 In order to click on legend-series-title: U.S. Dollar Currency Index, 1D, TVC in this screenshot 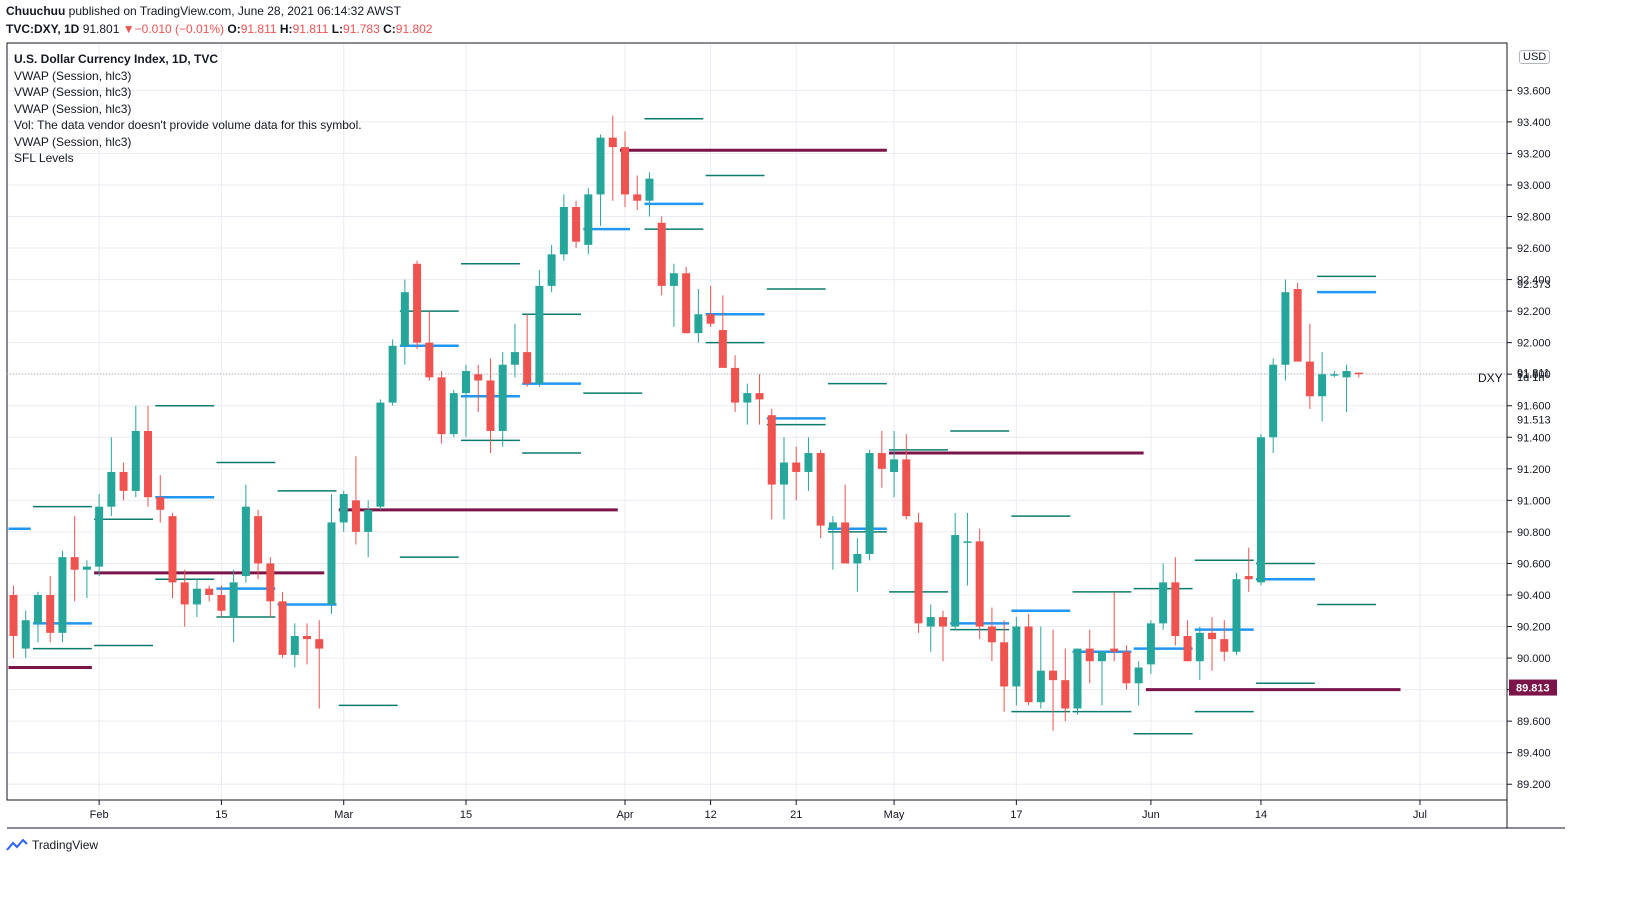, I will do `click(116, 59)`.